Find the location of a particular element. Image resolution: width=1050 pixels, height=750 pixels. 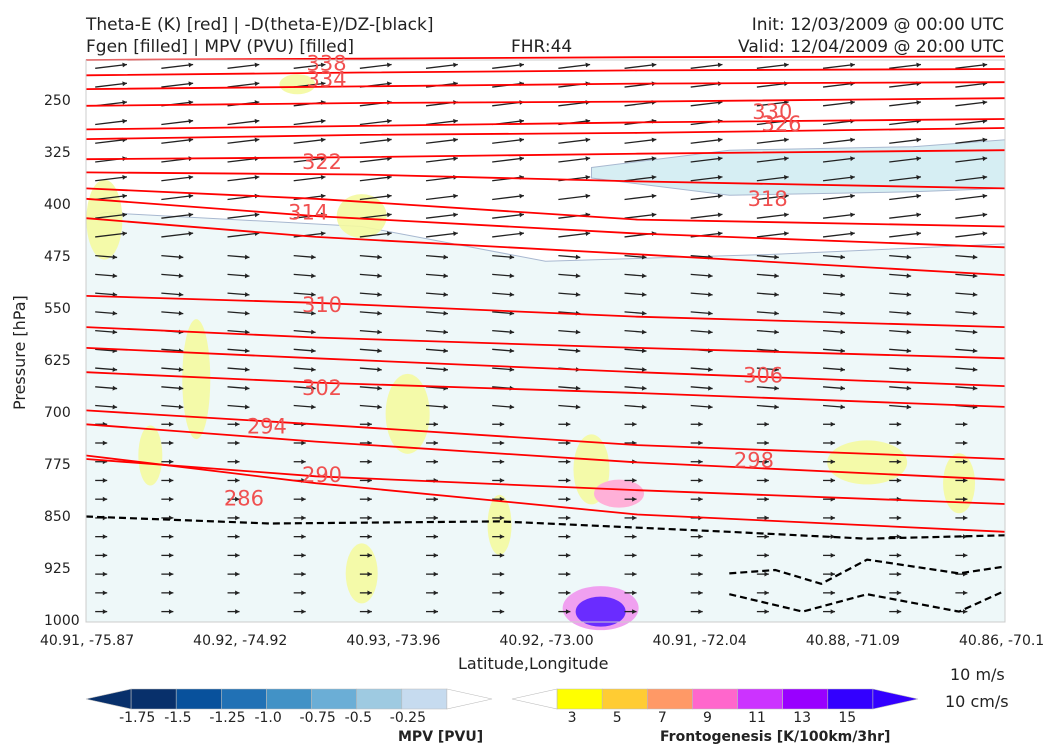

fgen-shading-region is located at coordinates (361, 573).